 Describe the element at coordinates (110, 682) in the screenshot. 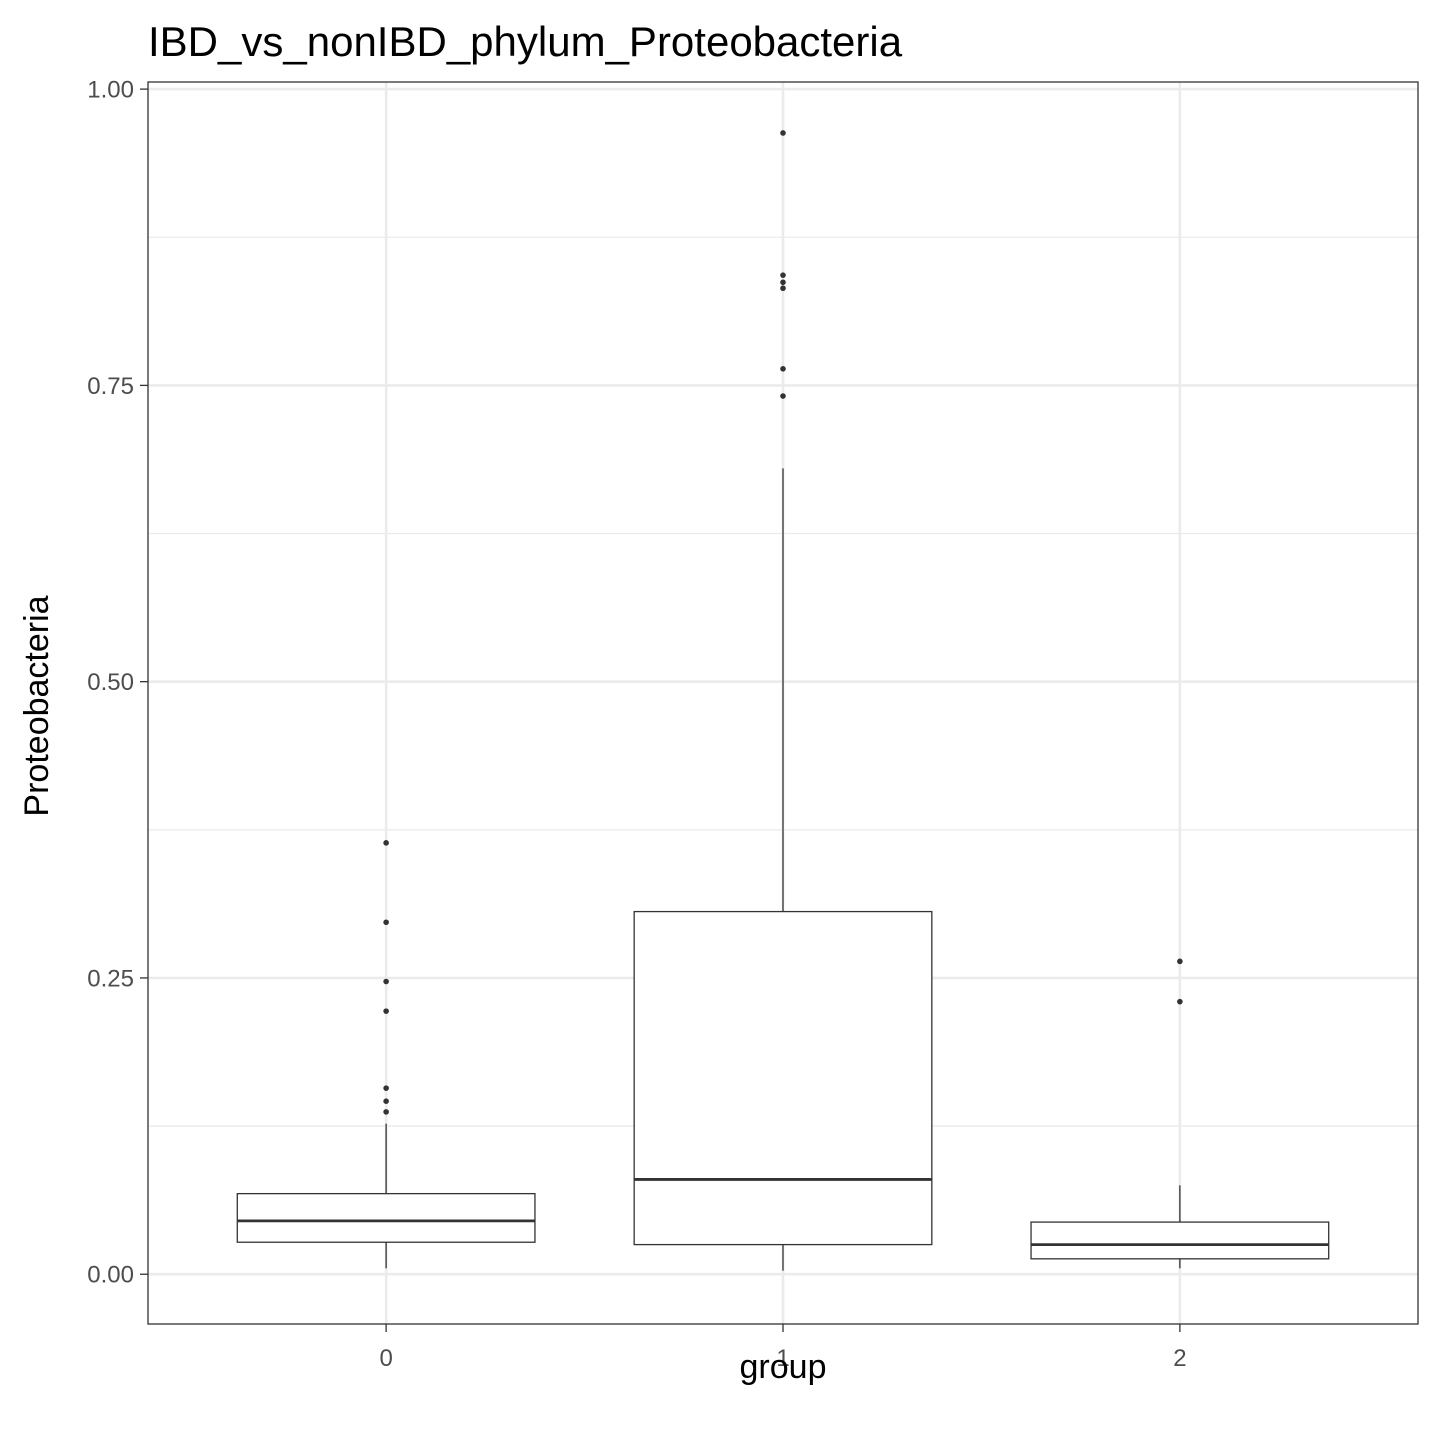

I see `y-tick-label: 0.50` at that location.